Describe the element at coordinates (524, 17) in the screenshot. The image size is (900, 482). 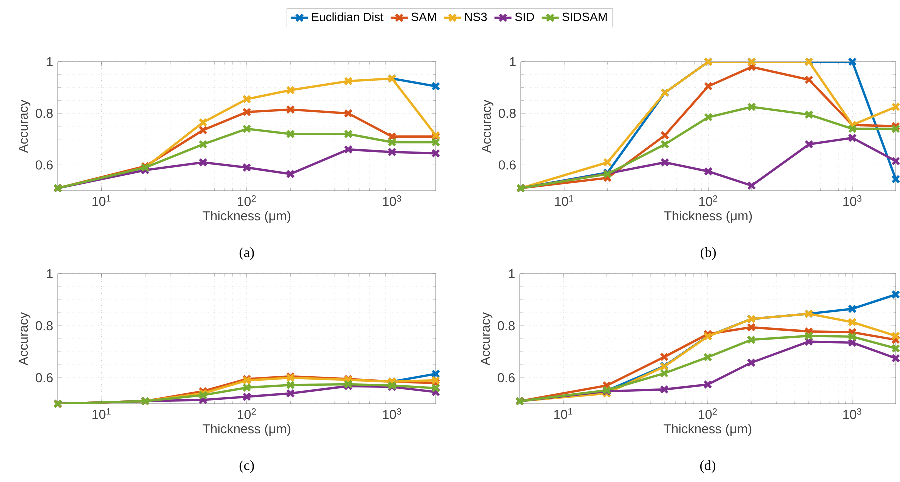
I see `legend-label: SID` at that location.